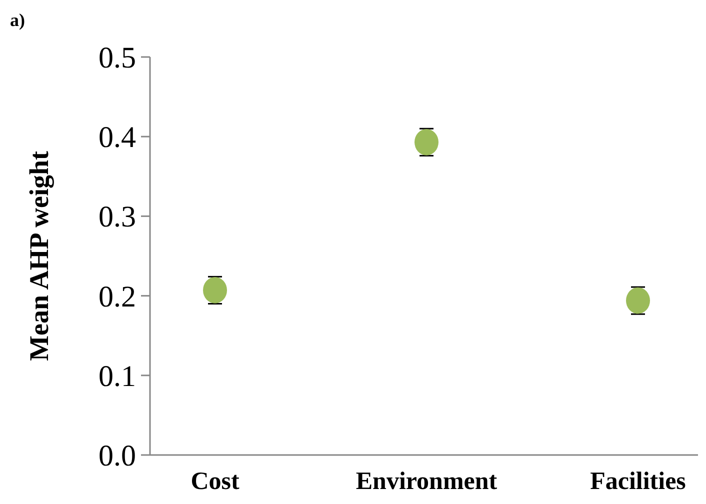 This screenshot has height=504, width=706. I want to click on y-tick-label: 0.1, so click(117, 376).